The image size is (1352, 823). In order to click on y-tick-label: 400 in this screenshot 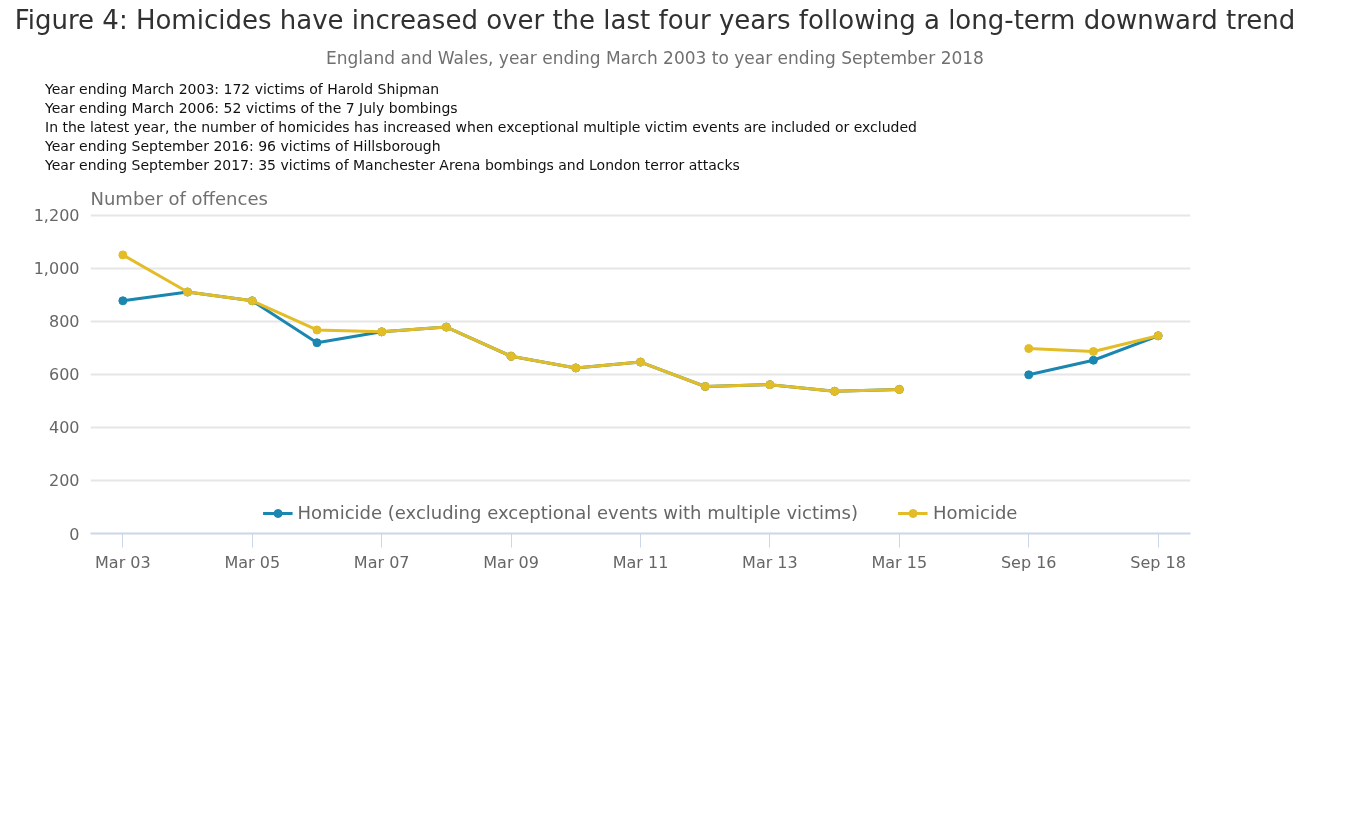, I will do `click(64, 428)`.